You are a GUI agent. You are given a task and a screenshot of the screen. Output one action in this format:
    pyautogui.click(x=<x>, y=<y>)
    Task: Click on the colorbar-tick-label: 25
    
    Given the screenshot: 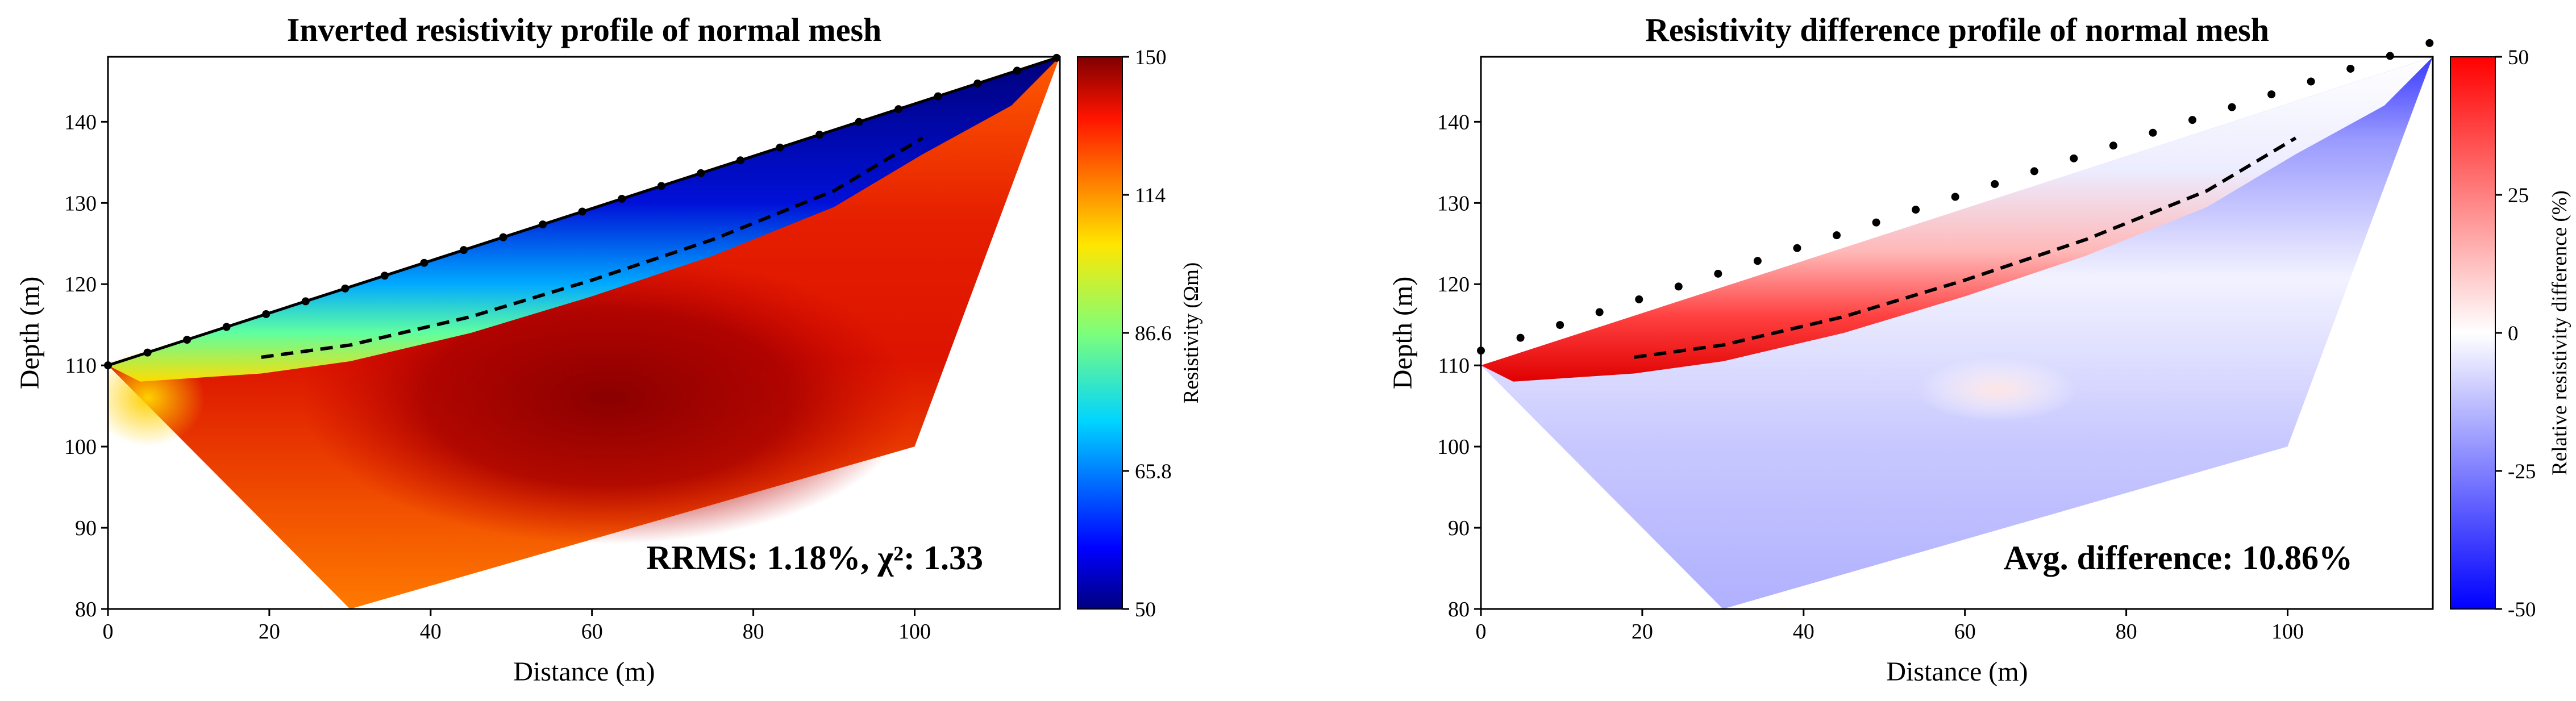 What is the action you would take?
    pyautogui.click(x=2518, y=196)
    